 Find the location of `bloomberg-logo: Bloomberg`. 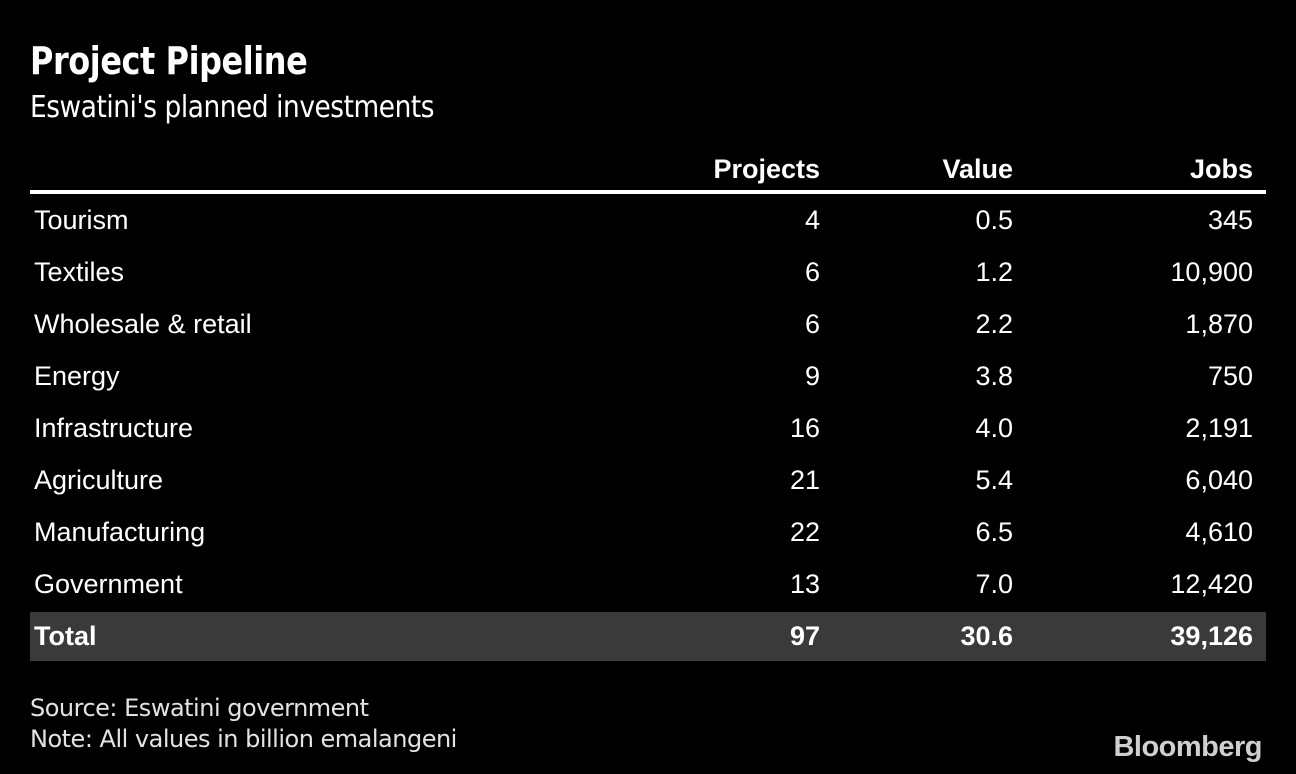

bloomberg-logo: Bloomberg is located at coordinates (1187, 747).